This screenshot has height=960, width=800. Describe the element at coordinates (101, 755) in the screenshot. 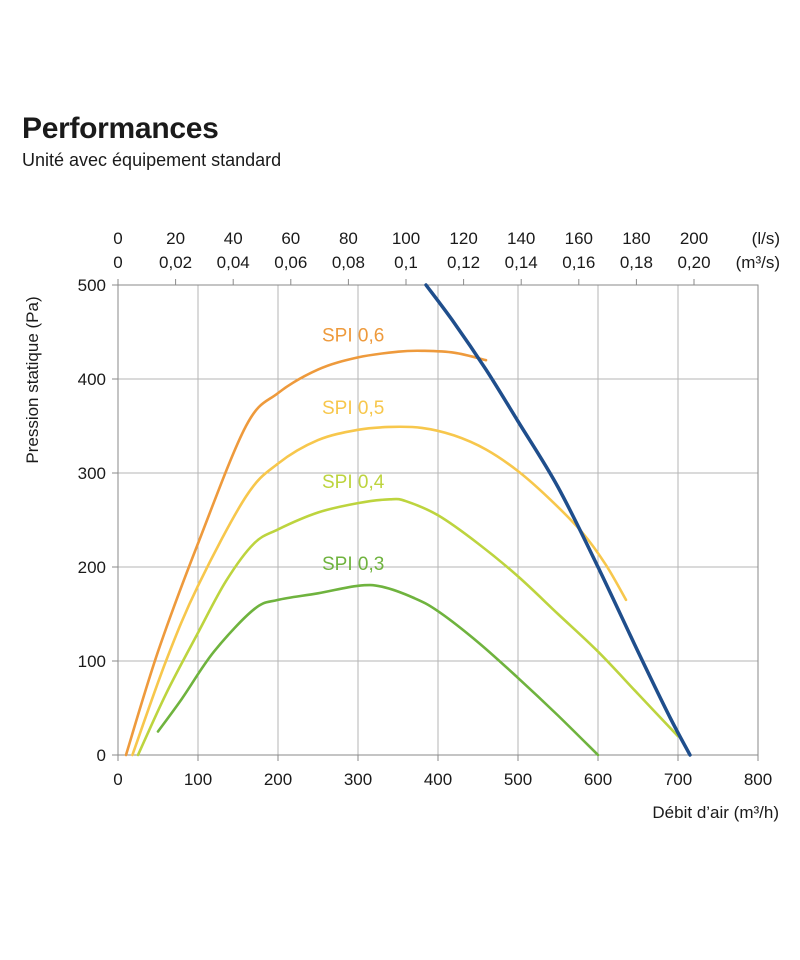

I see `y-tick-label: 0` at that location.